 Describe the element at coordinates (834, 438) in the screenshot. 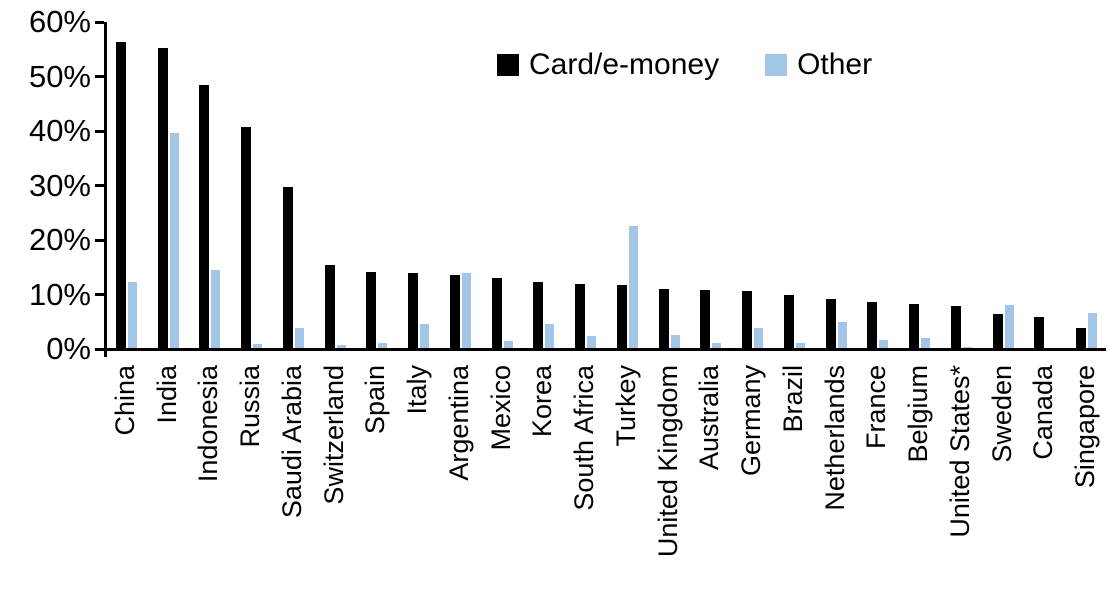

I see `x-axis-label: Netherlands` at that location.